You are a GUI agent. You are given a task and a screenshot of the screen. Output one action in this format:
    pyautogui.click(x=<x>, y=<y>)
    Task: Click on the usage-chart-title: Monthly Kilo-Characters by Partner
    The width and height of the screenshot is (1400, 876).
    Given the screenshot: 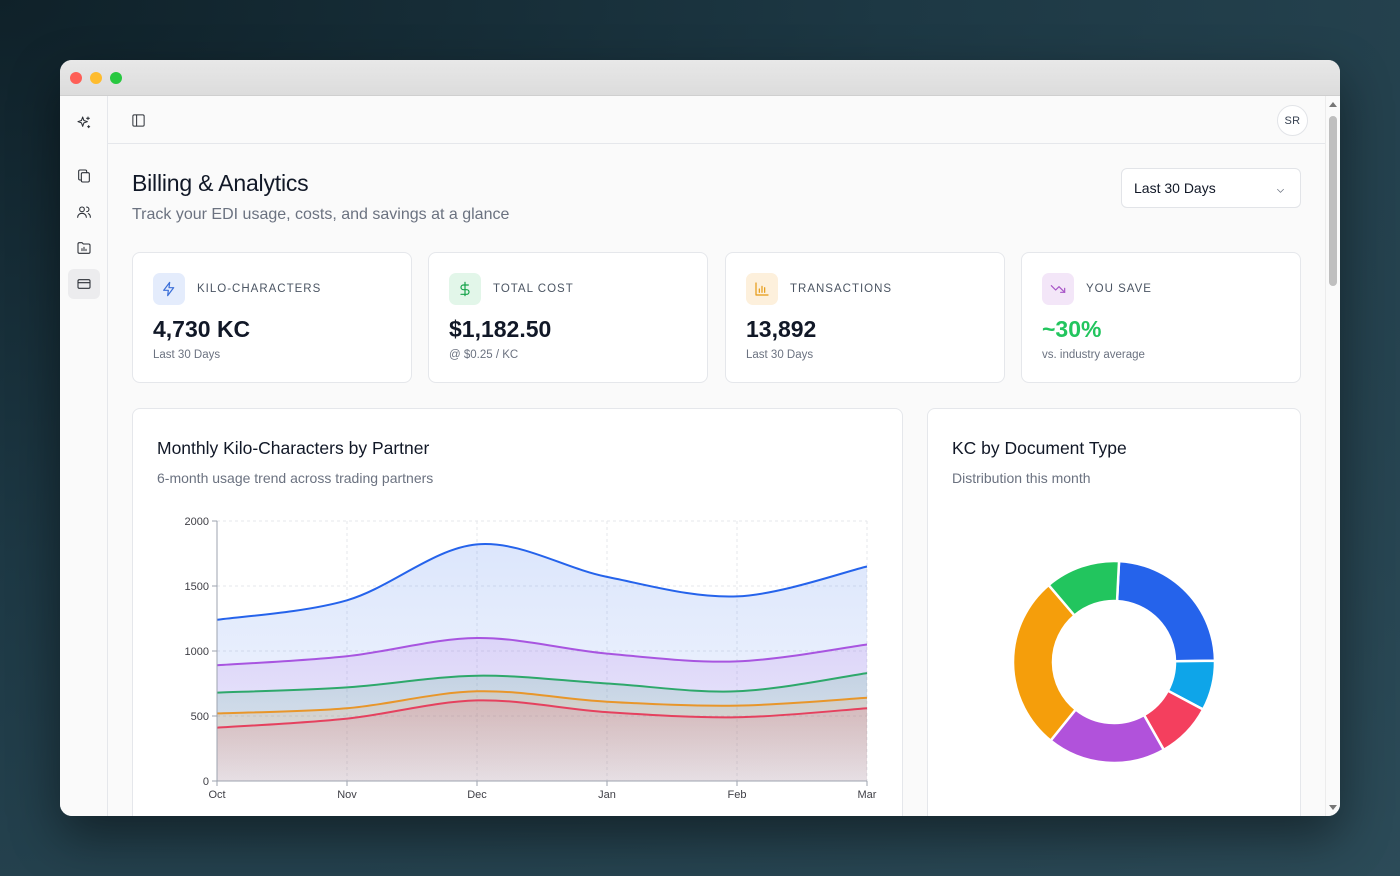 What is the action you would take?
    pyautogui.click(x=293, y=448)
    